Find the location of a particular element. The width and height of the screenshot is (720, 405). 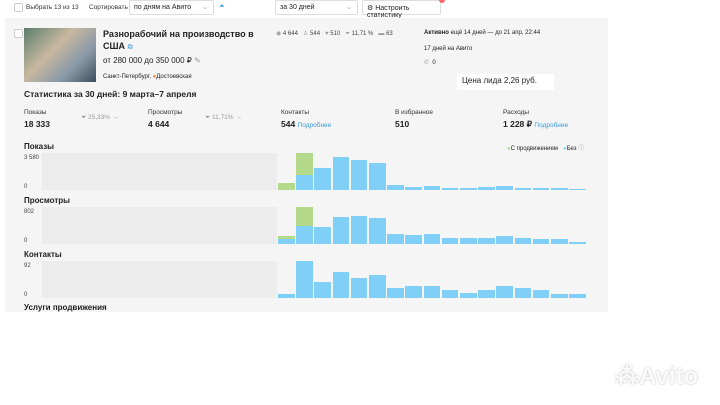

stat-3: В избранное 510 is located at coordinates (414, 119).